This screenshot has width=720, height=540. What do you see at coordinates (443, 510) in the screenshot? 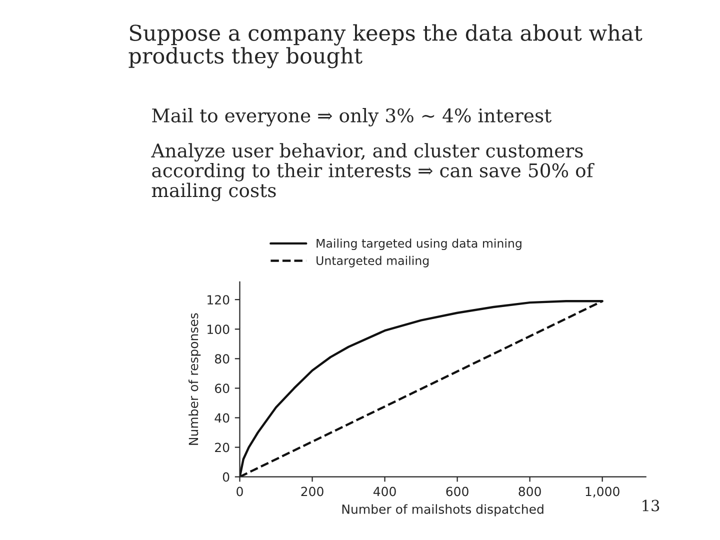
I see `x-axis-title: Number of mailshots dispatched` at bounding box center [443, 510].